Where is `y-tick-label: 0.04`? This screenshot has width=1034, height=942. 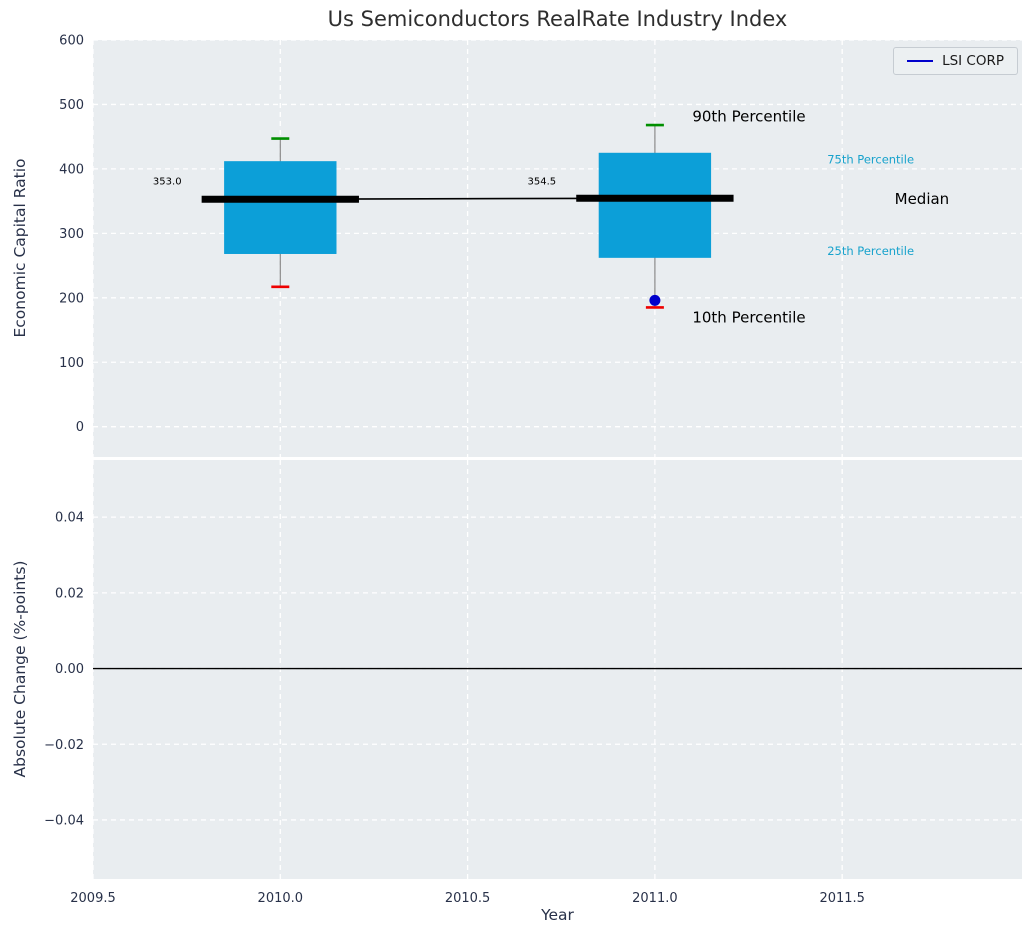 y-tick-label: 0.04 is located at coordinates (69, 518).